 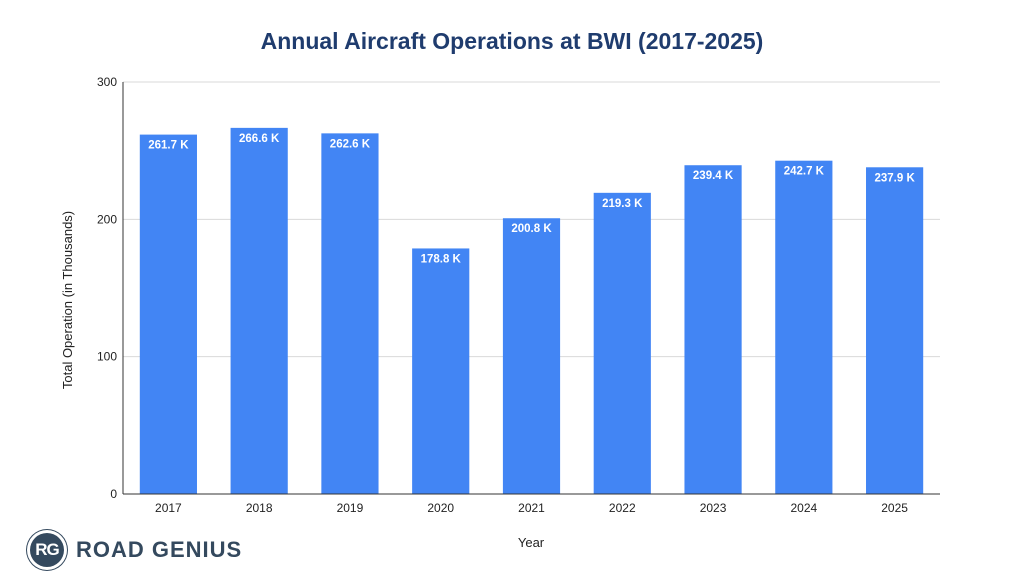 I want to click on bar-2023, so click(x=713, y=329).